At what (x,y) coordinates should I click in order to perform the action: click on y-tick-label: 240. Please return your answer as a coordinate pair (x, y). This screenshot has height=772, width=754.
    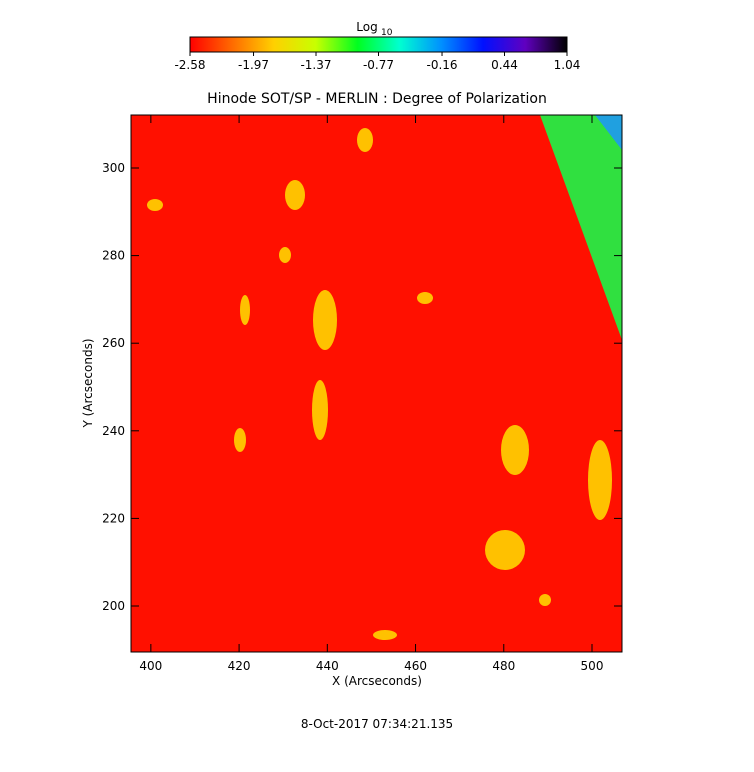
    Looking at the image, I should click on (113, 431).